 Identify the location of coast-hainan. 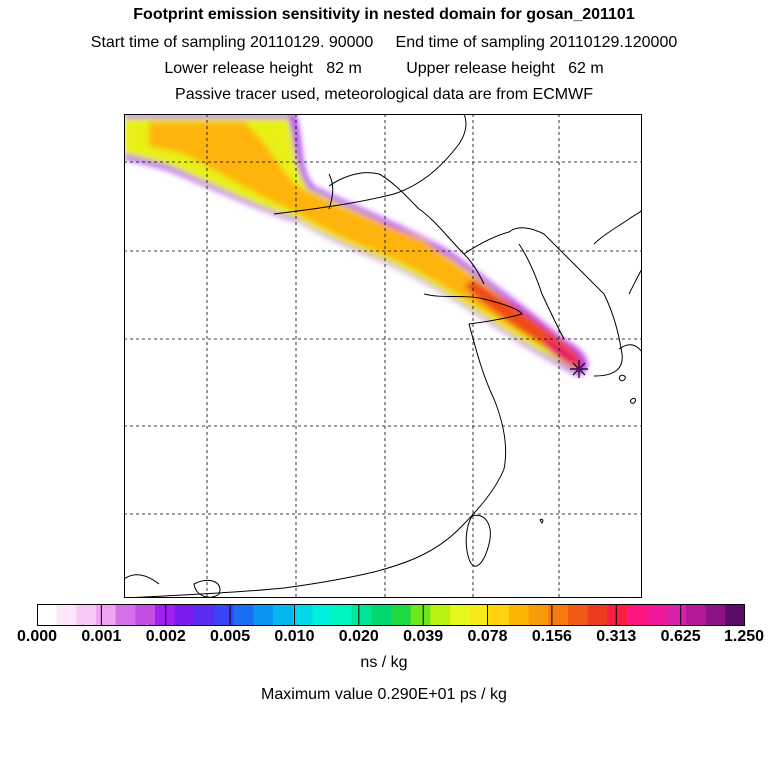
(207, 588).